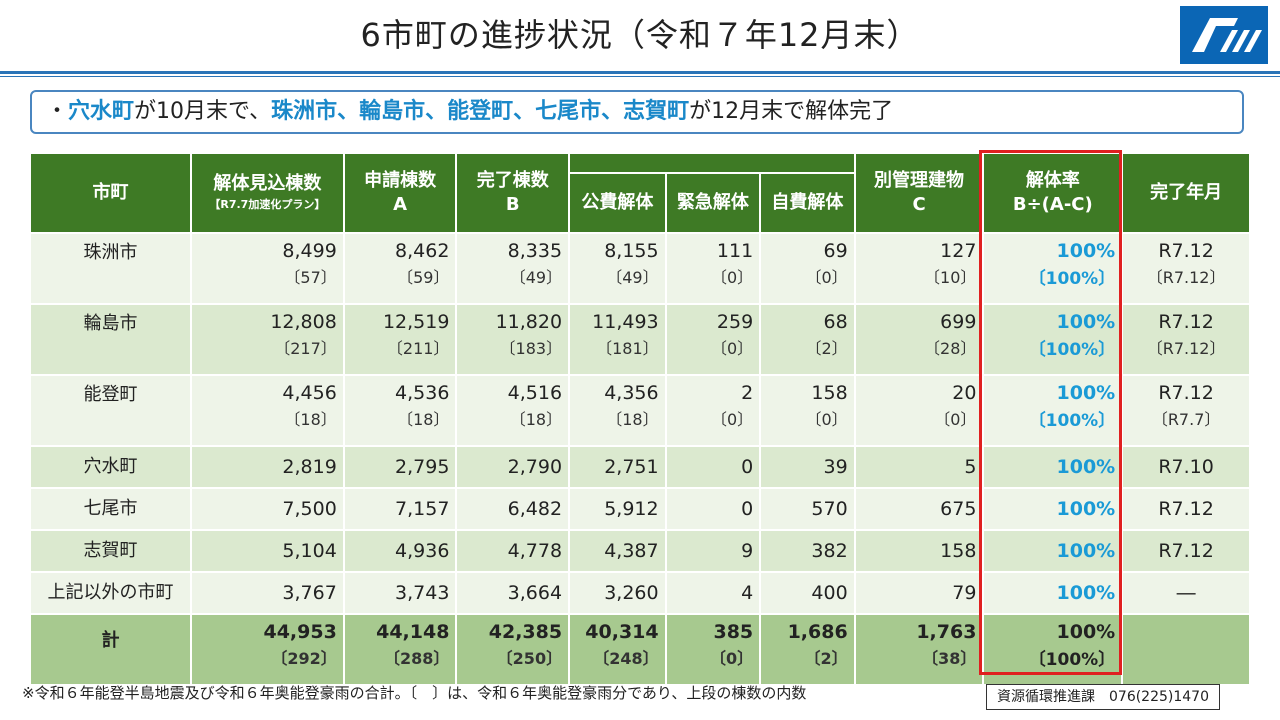 This screenshot has width=1280, height=720. What do you see at coordinates (267, 649) in the screenshot?
I see `cell-expected: 44,953 〔292〕` at bounding box center [267, 649].